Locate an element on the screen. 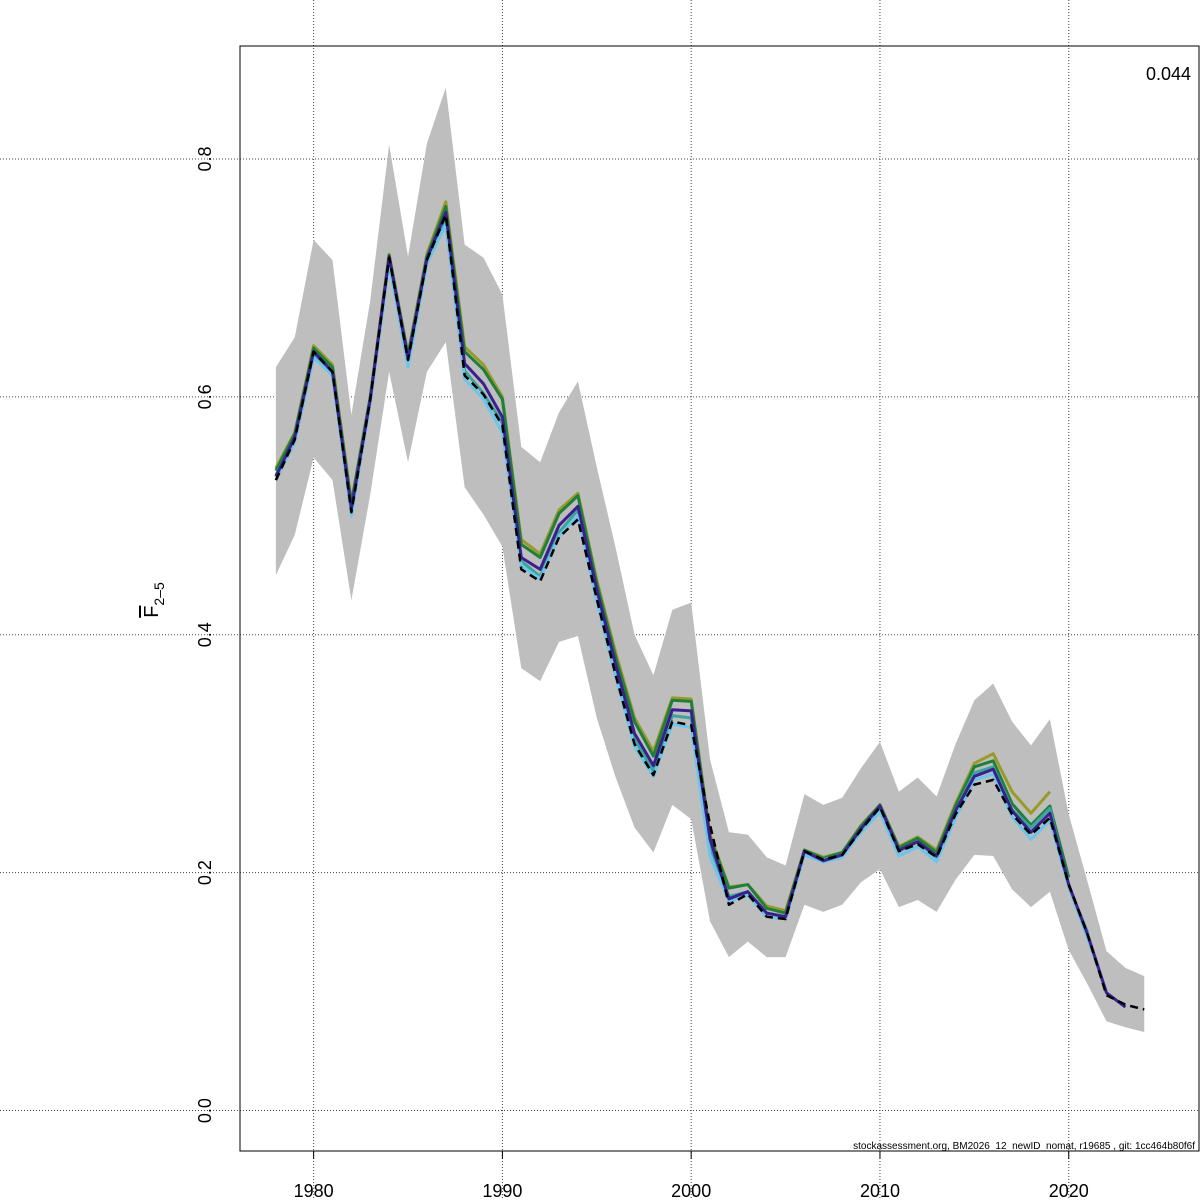 The height and width of the screenshot is (1200, 1200). ylabel: F2–5 is located at coordinates (154, 600).